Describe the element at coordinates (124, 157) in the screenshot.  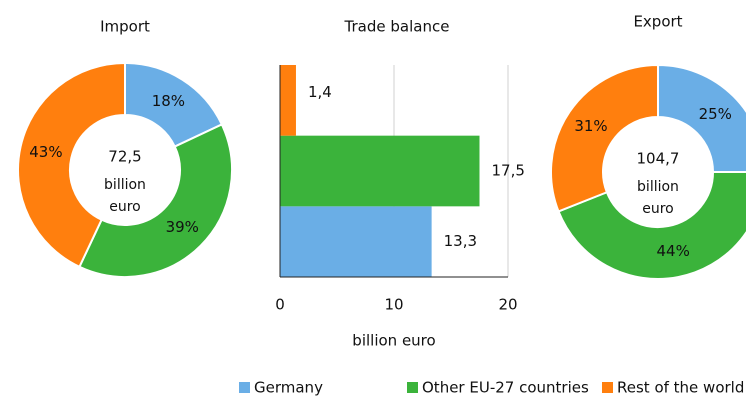
I see `center-label: 72,5` at that location.